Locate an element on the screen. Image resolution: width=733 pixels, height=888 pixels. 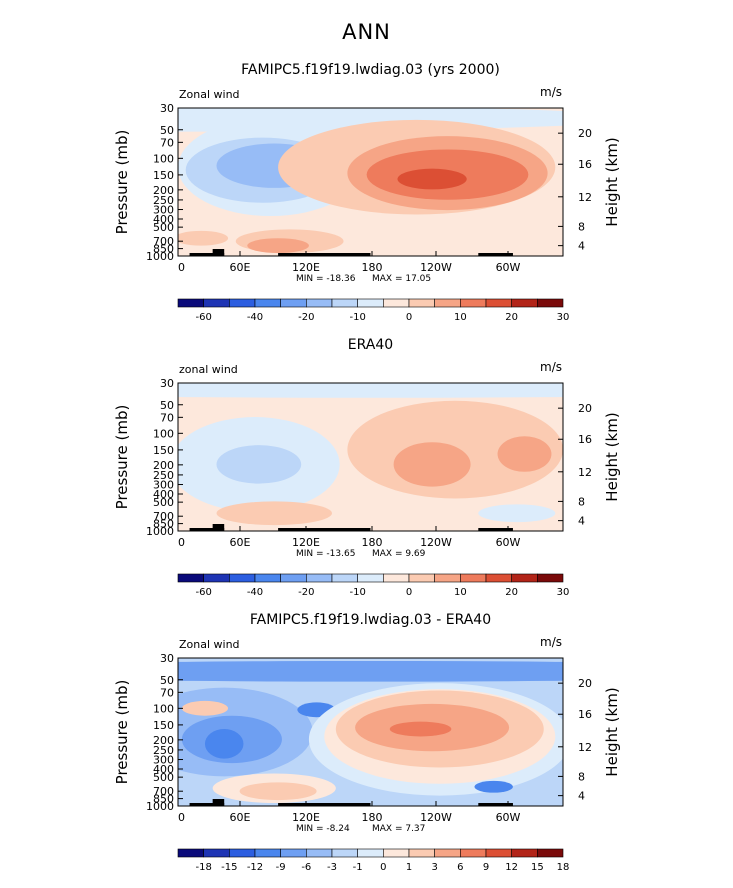
panel-title: FAMIPC5.f19f19.lwdiag.03 (yrs 2000) is located at coordinates (370, 70).